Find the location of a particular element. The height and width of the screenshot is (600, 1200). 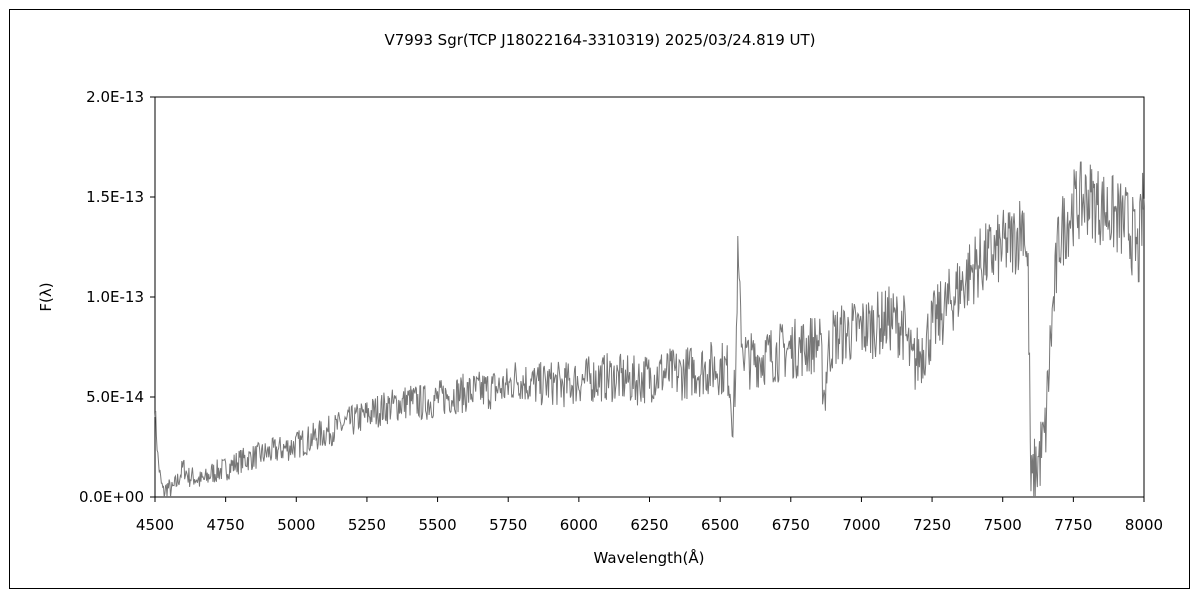

y-axis-title: F(λ) is located at coordinates (46, 296).